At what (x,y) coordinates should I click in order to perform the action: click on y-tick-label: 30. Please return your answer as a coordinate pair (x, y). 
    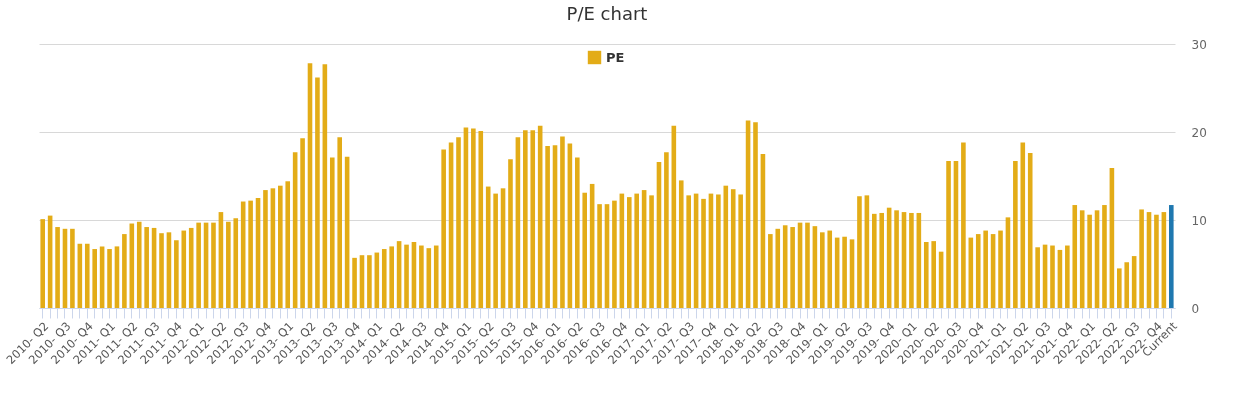
    Looking at the image, I should click on (1199, 44).